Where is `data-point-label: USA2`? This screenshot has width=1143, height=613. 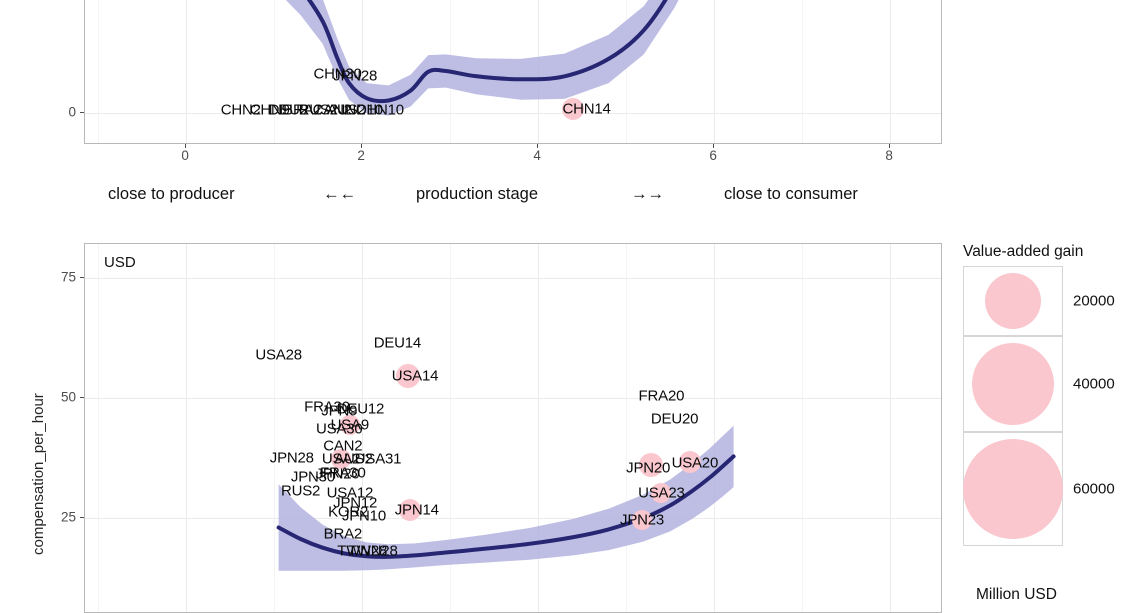
data-point-label: USA2 is located at coordinates (341, 459).